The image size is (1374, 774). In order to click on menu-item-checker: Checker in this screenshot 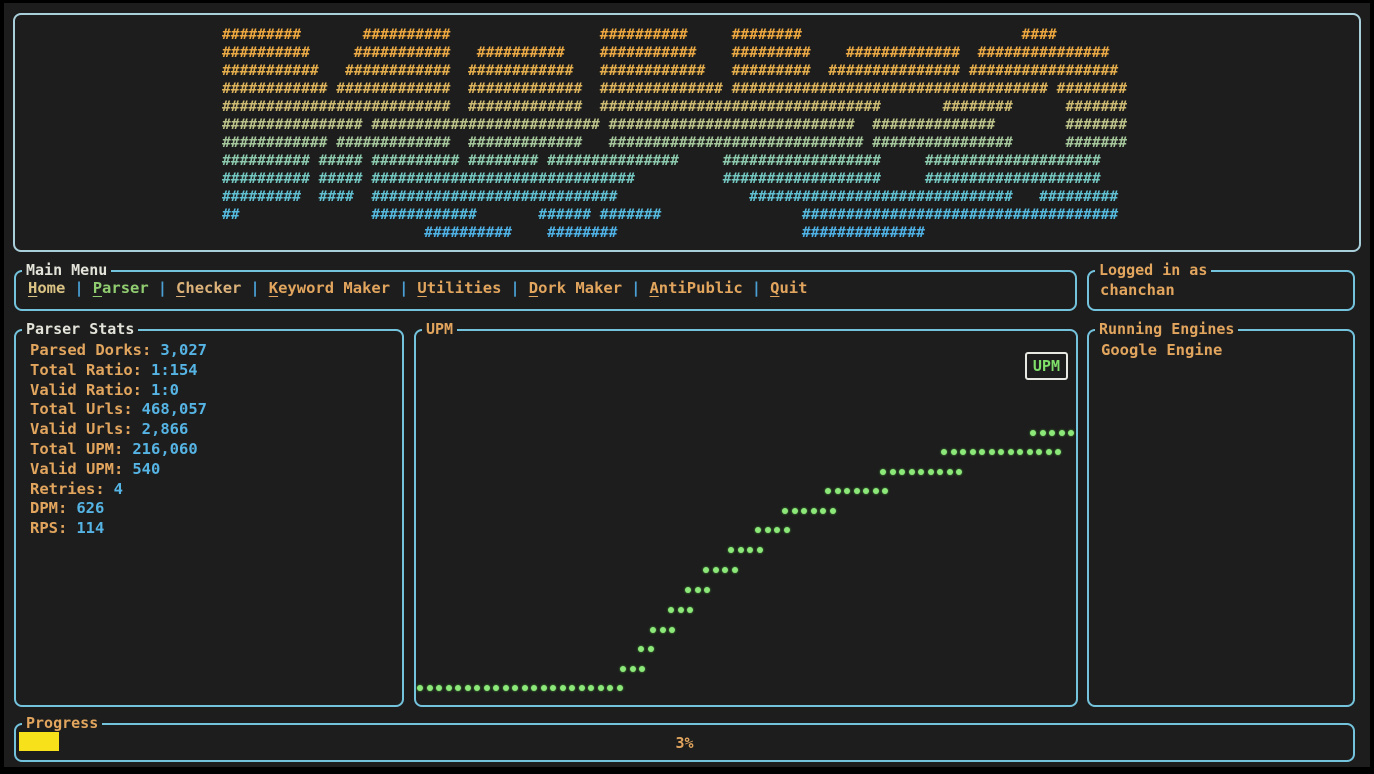, I will do `click(209, 288)`.